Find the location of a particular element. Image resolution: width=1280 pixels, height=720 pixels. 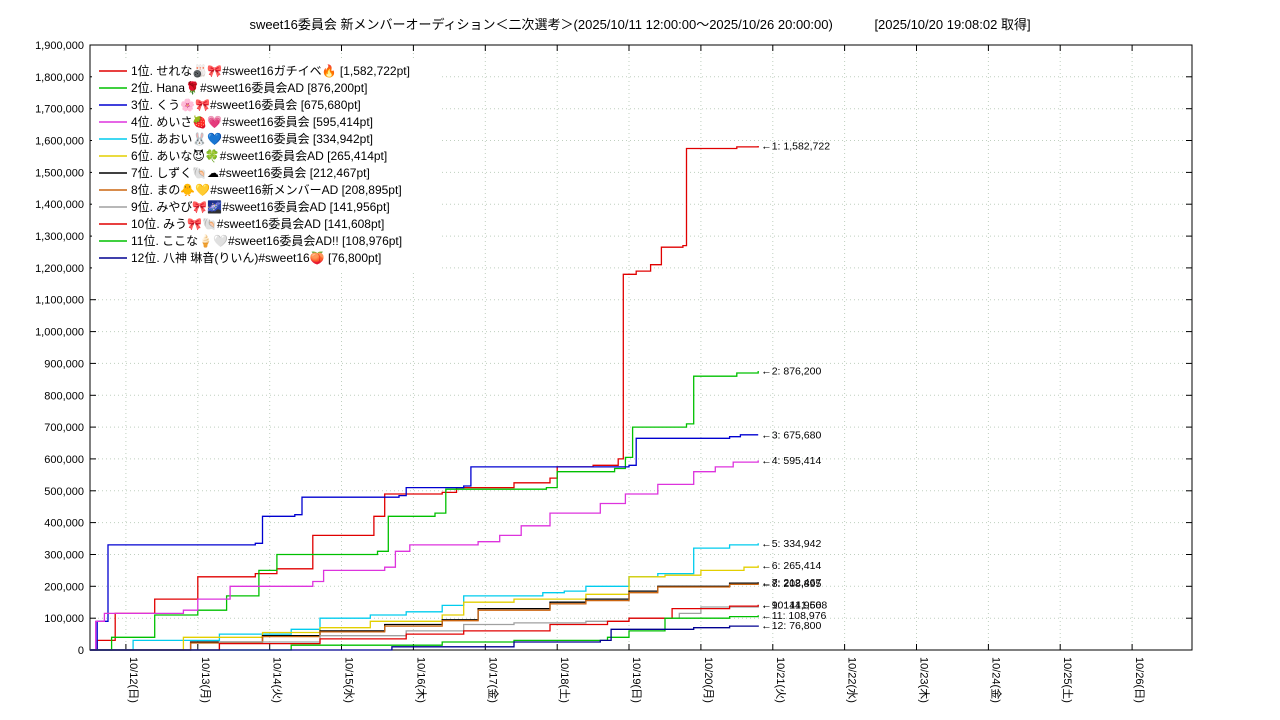

x-tick-label: 10/19(日) is located at coordinates (636, 680).